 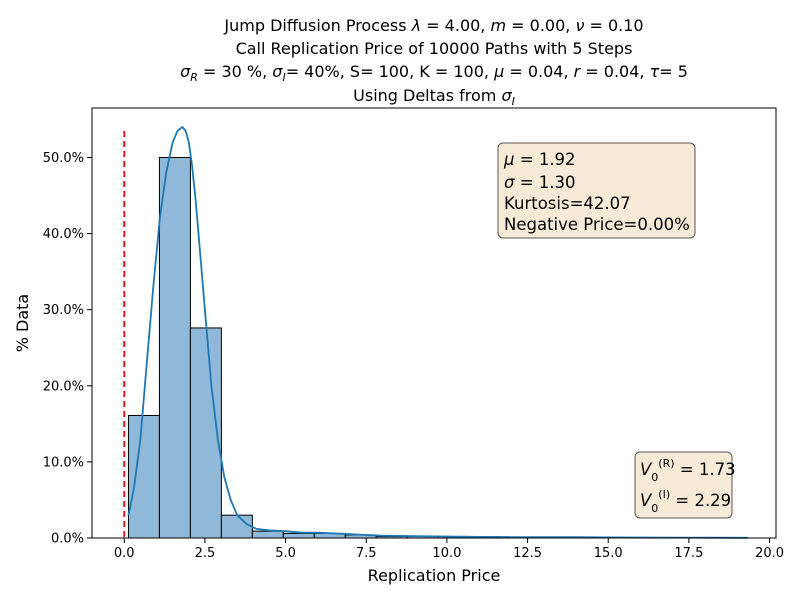 What do you see at coordinates (685, 501) in the screenshot?
I see `value-v0-i: V0(I) = 2.29` at bounding box center [685, 501].